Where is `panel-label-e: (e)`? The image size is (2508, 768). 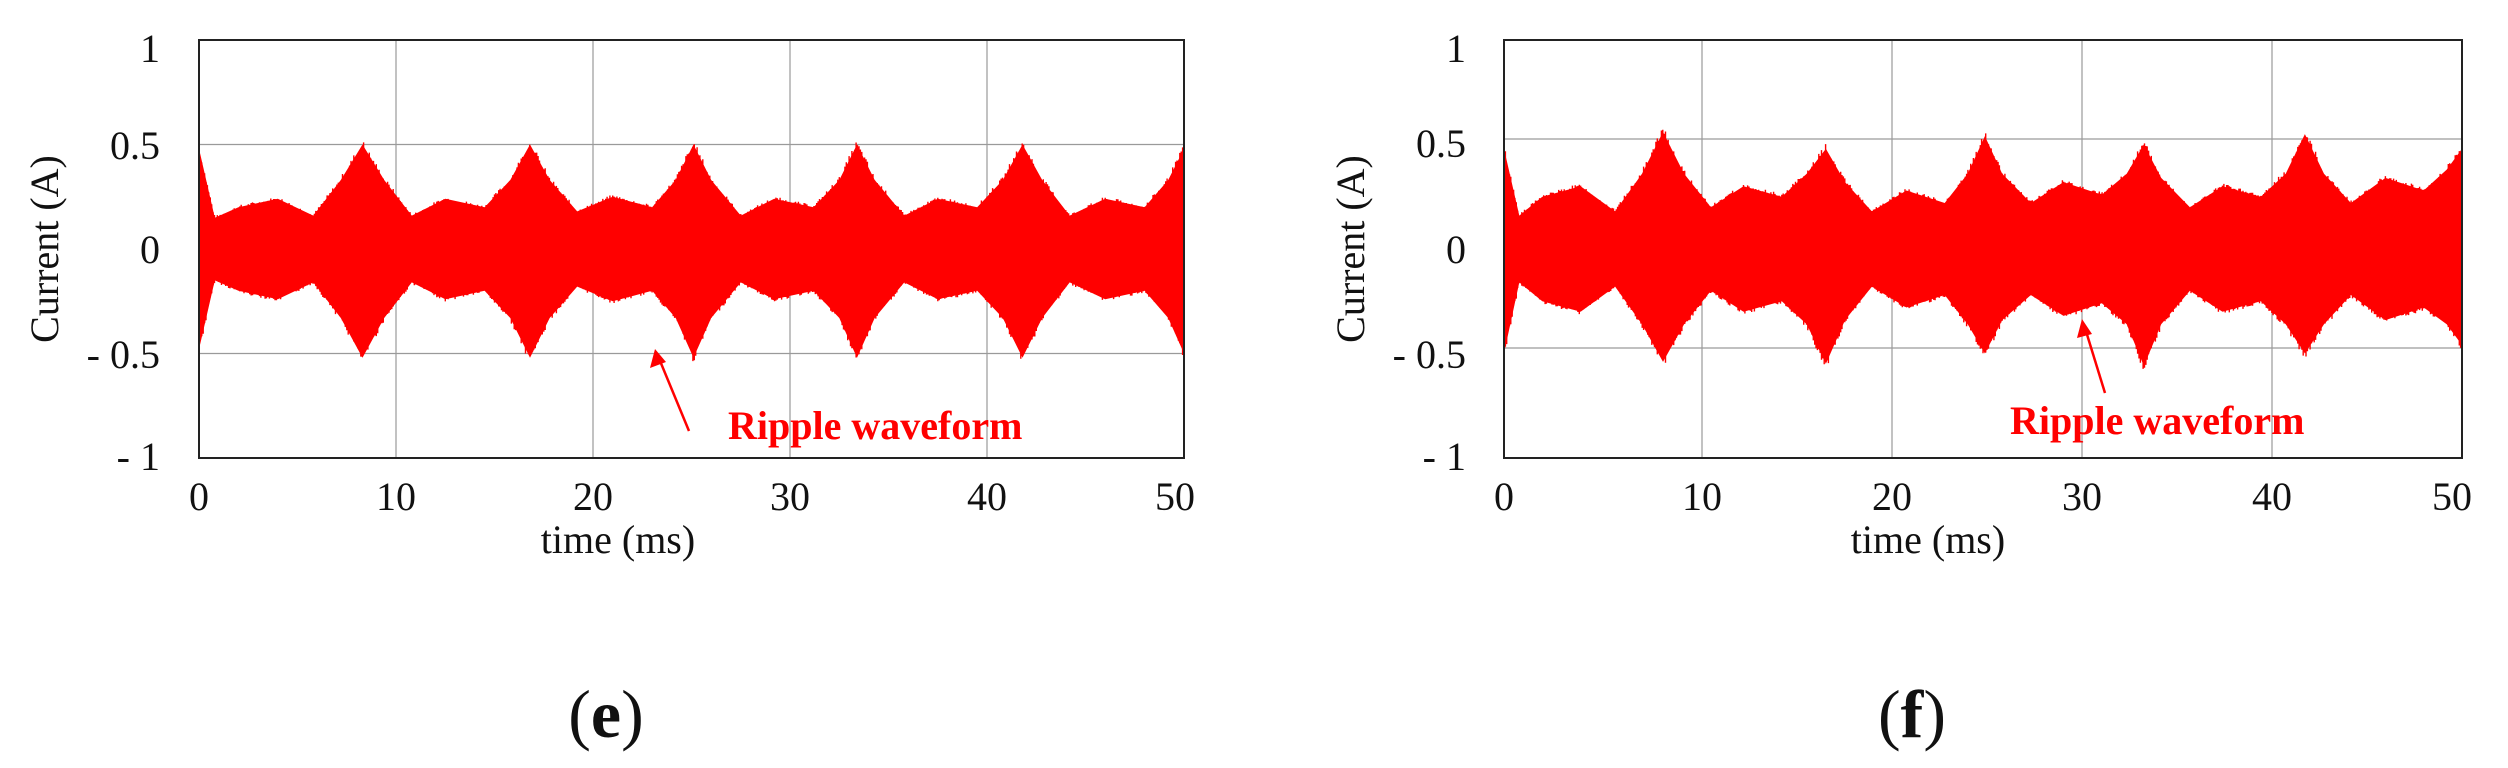
panel-label-e: (e) is located at coordinates (606, 714).